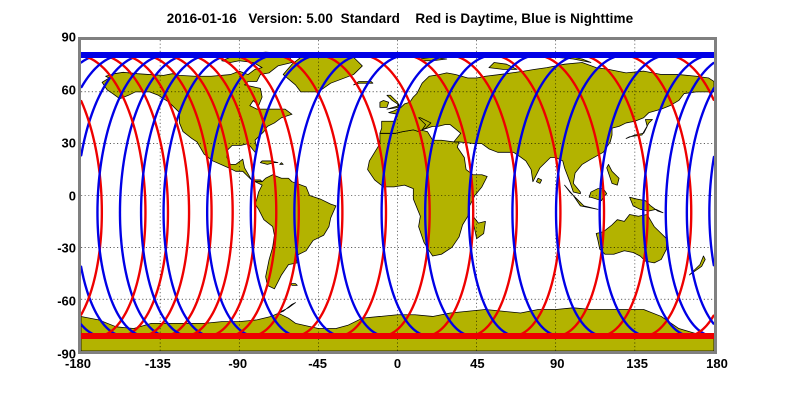 The width and height of the screenshot is (800, 400). What do you see at coordinates (78, 363) in the screenshot?
I see `x-tick--180: -180` at bounding box center [78, 363].